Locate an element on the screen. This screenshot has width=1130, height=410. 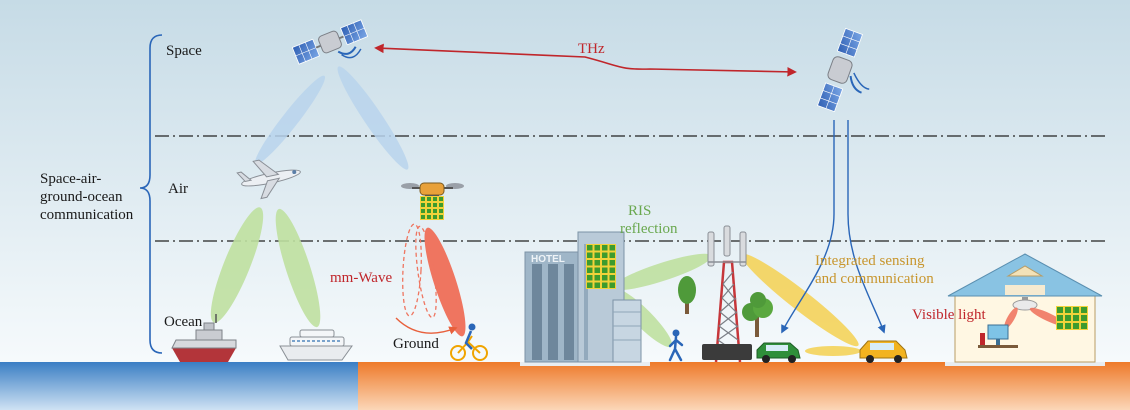
satellite-link-left is located at coordinates (808, 227).